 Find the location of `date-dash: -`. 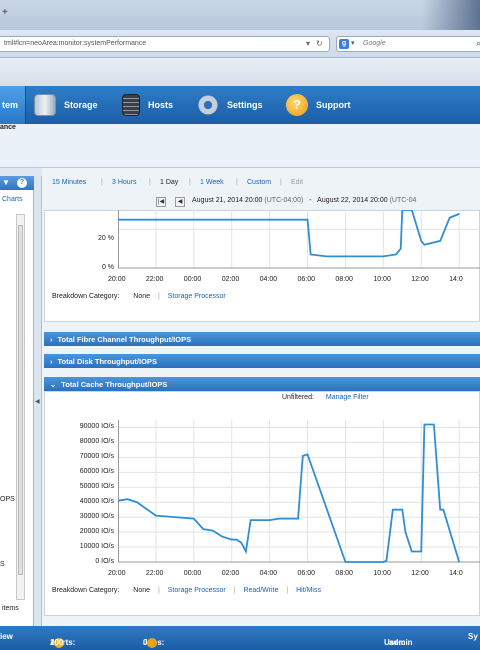

date-dash: - is located at coordinates (310, 200).